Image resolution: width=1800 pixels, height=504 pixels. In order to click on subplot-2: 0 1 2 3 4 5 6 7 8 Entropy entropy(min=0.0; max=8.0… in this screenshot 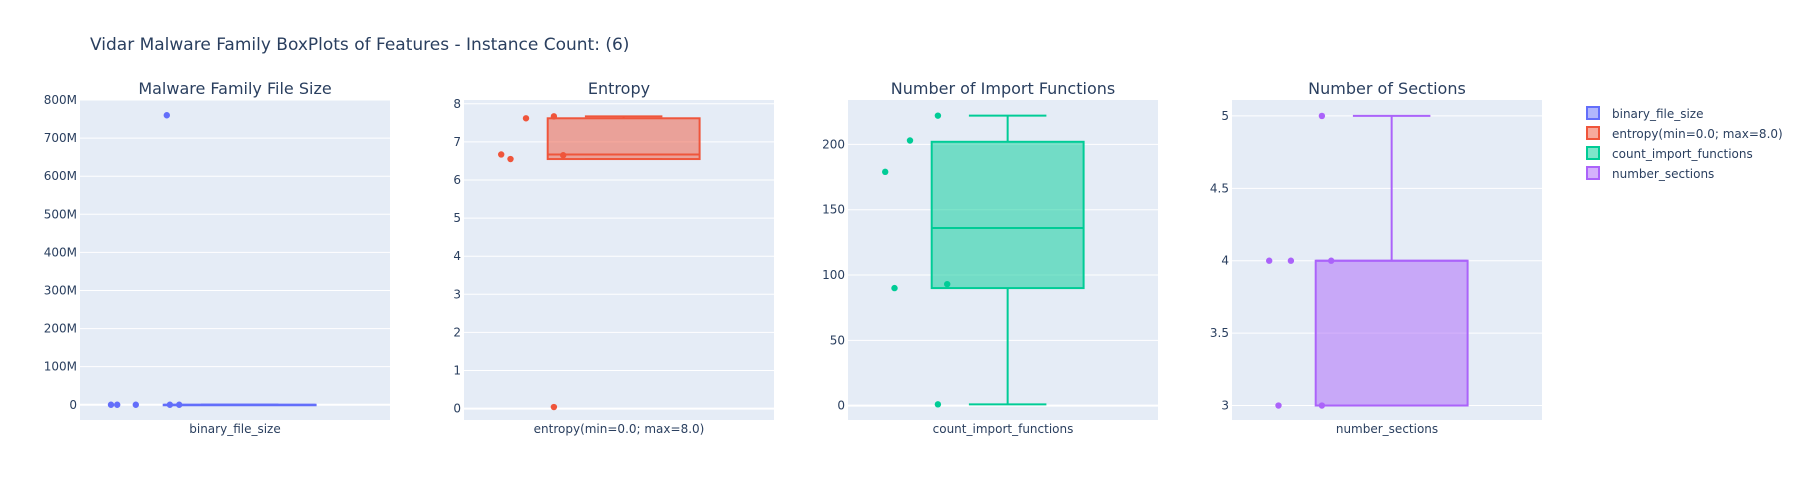, I will do `click(613, 257)`.